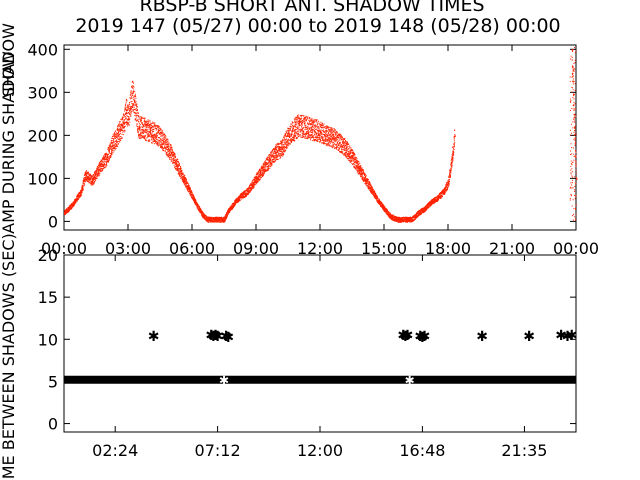 The image size is (640, 480). What do you see at coordinates (384, 248) in the screenshot?
I see `x-tick-label: 15:00` at bounding box center [384, 248].